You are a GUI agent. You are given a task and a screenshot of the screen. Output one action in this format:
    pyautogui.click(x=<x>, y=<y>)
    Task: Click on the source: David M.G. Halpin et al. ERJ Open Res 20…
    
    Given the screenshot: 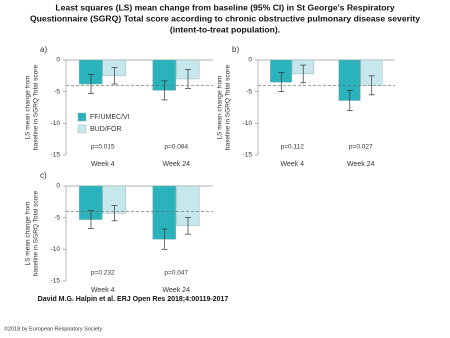 What is the action you would take?
    pyautogui.click(x=133, y=299)
    